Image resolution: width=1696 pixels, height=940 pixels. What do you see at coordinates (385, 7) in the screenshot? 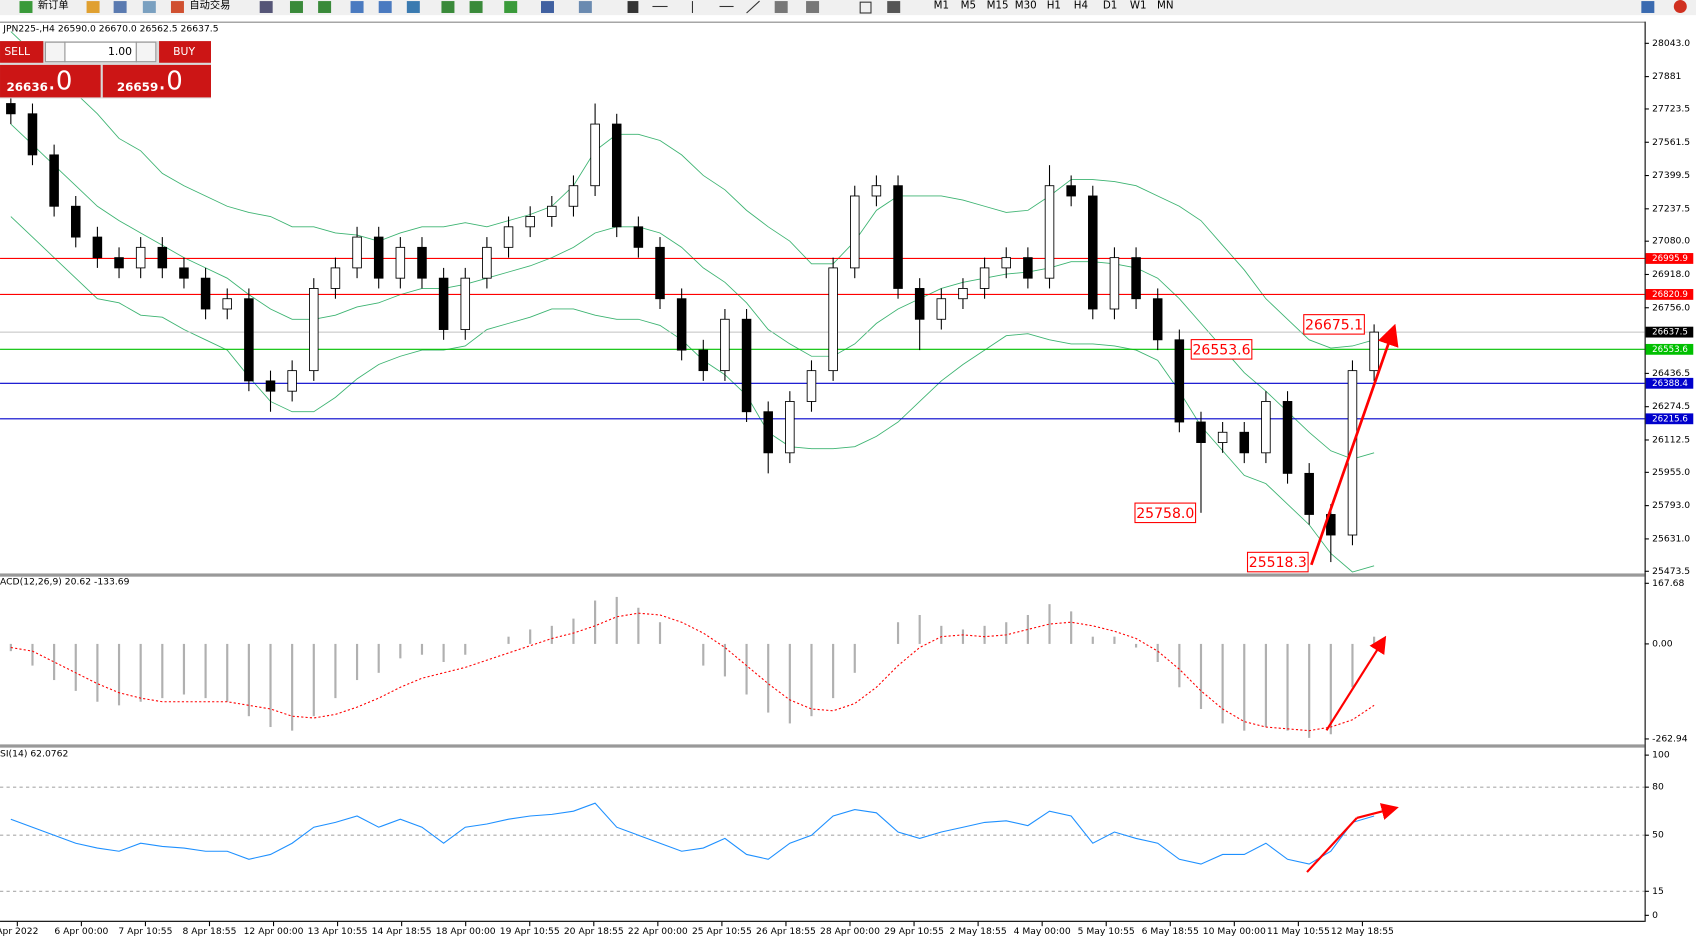
I see `zoom-out` at bounding box center [385, 7].